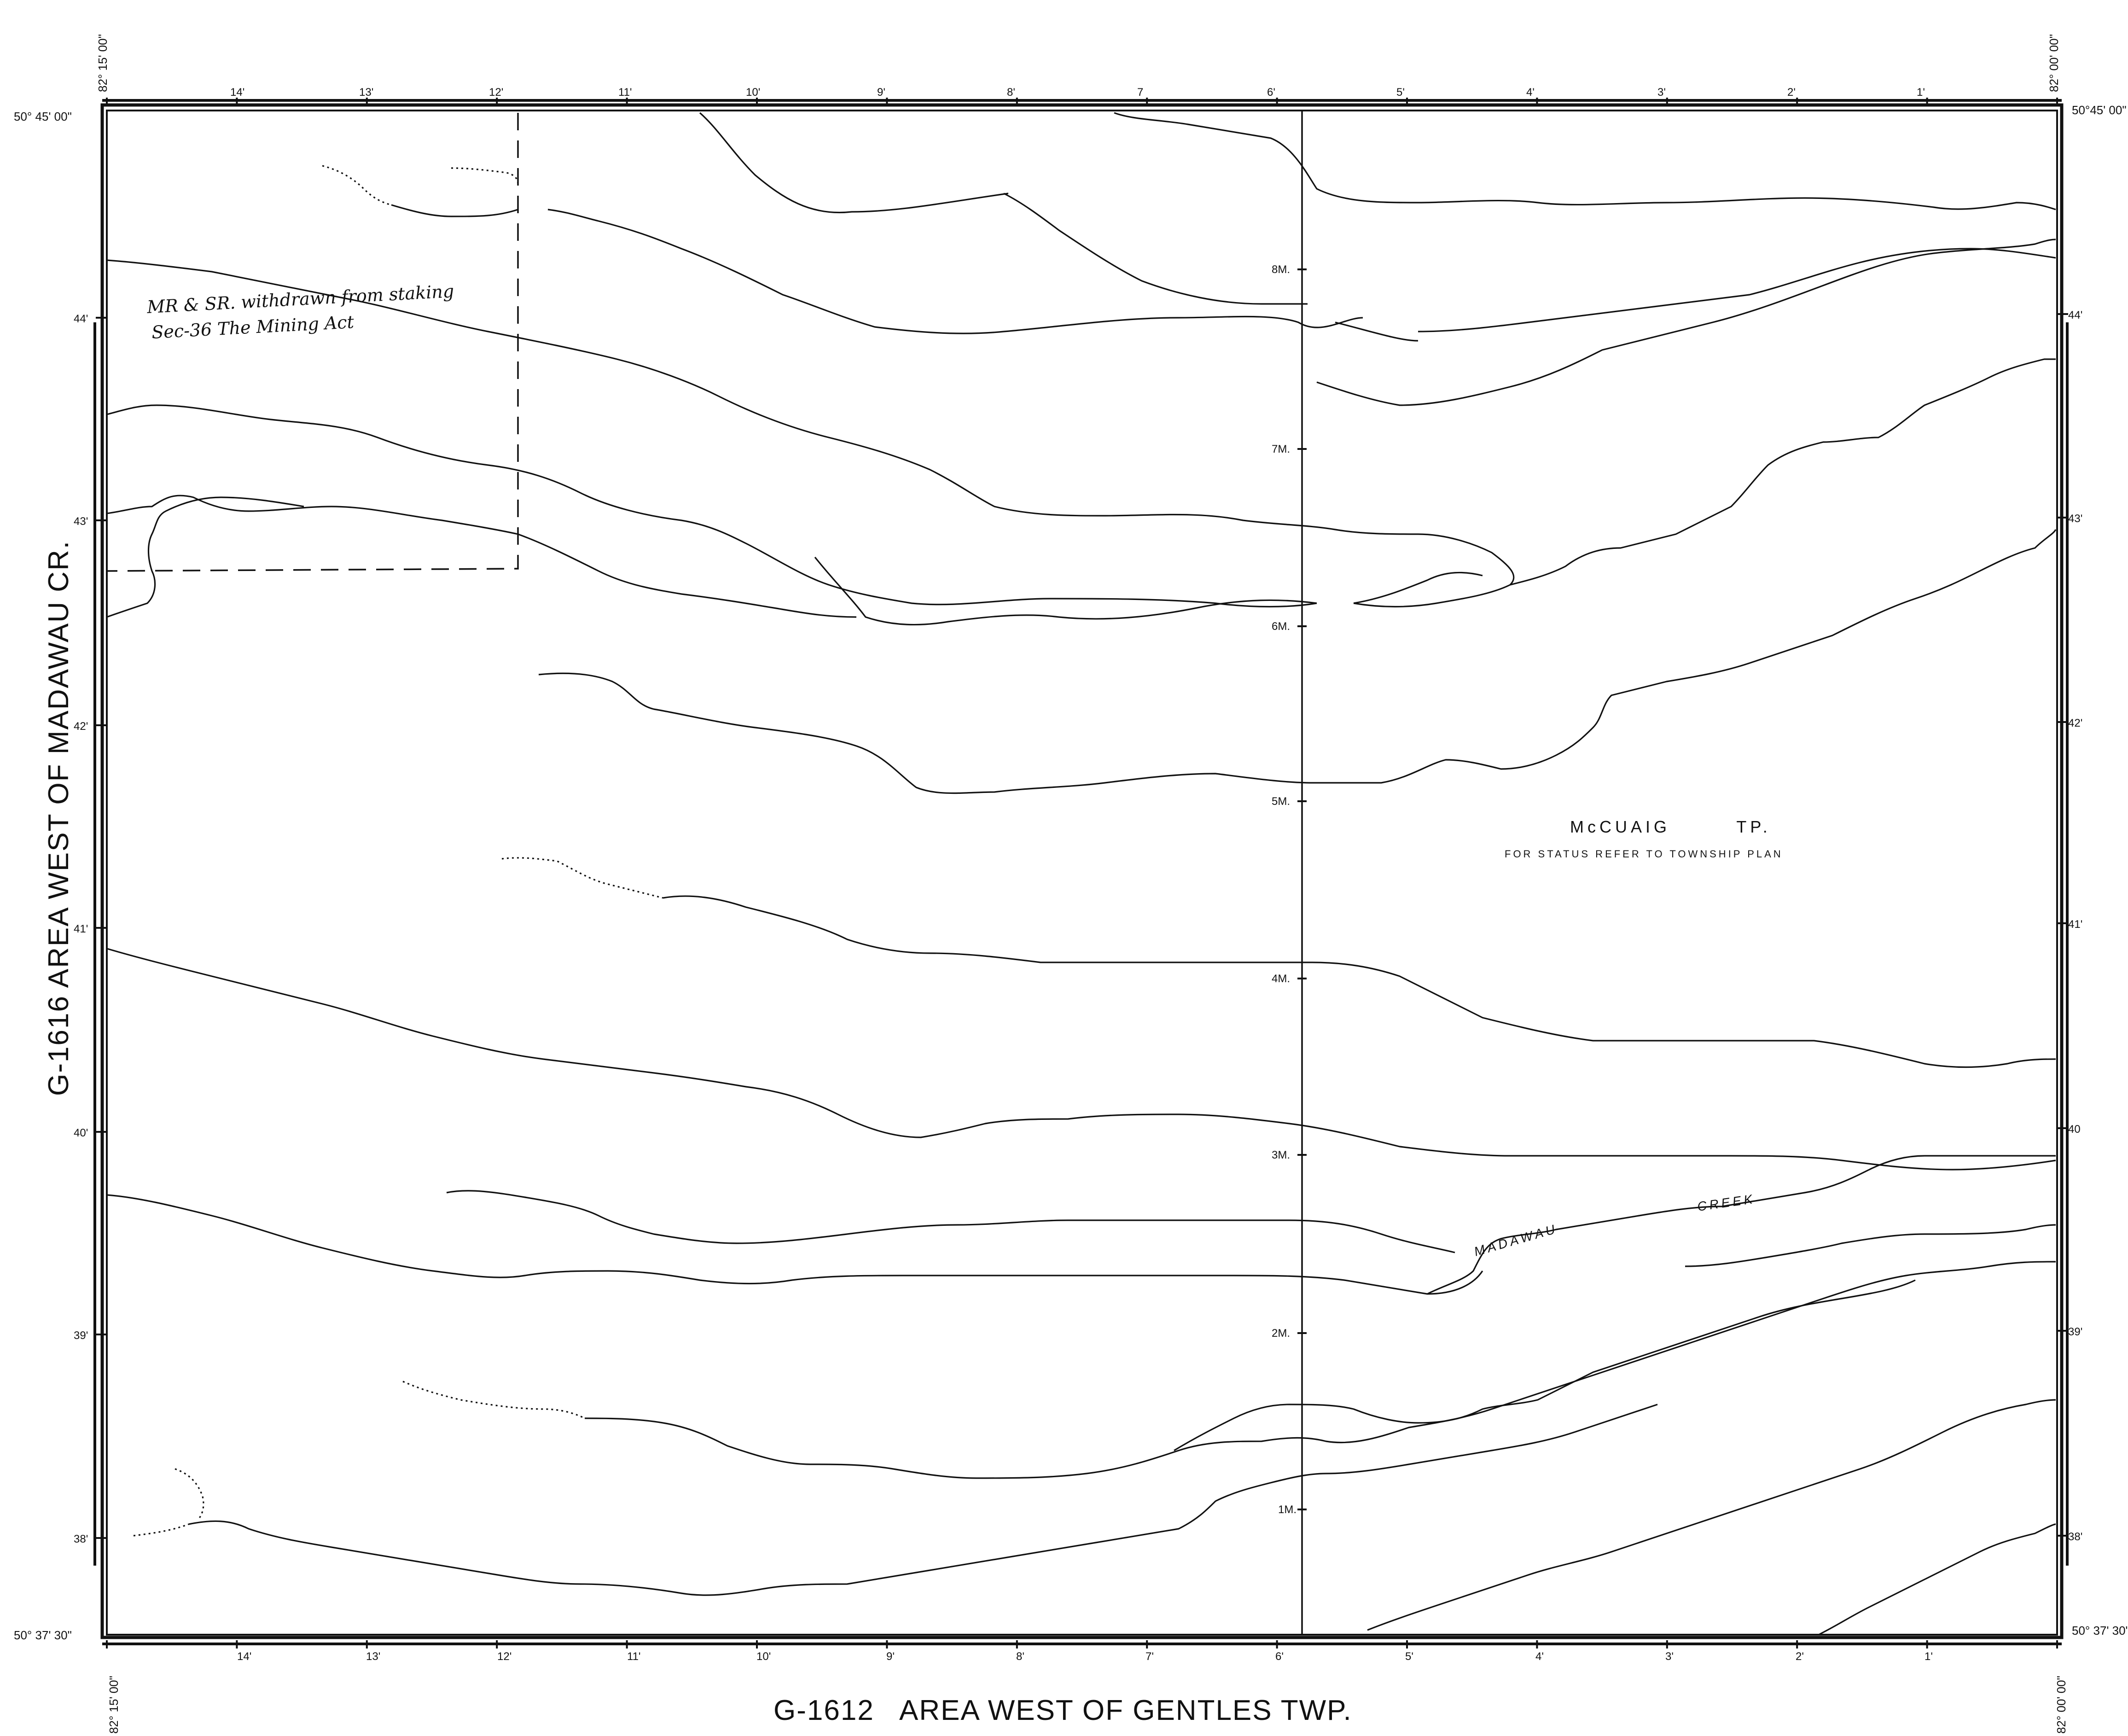 The height and width of the screenshot is (1736, 2128). What do you see at coordinates (504, 1656) in the screenshot?
I see `bottom-scale-label: 12'` at bounding box center [504, 1656].